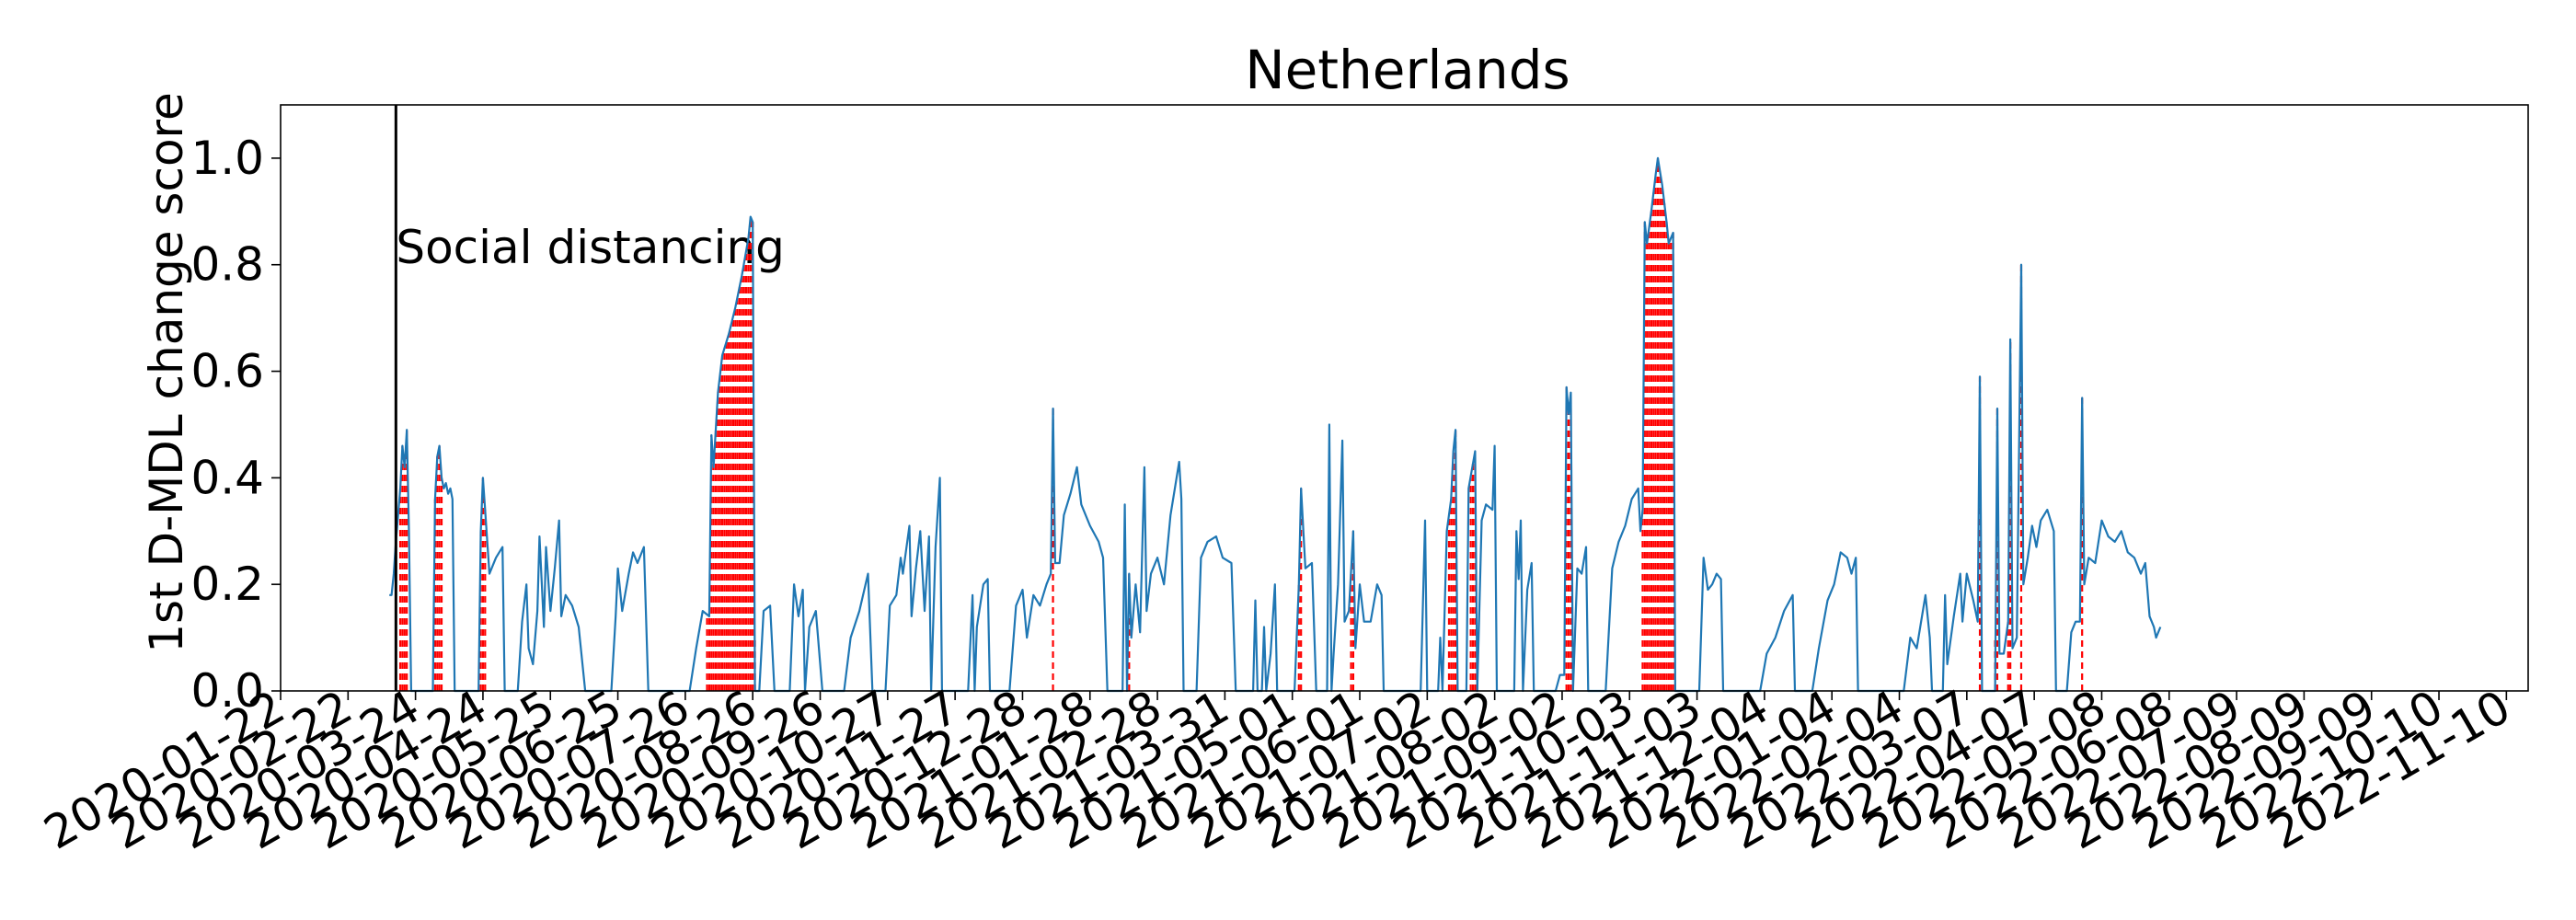 This screenshot has height=920, width=2576. Describe the element at coordinates (227, 691) in the screenshot. I see `y-tick-label: 0.0` at that location.